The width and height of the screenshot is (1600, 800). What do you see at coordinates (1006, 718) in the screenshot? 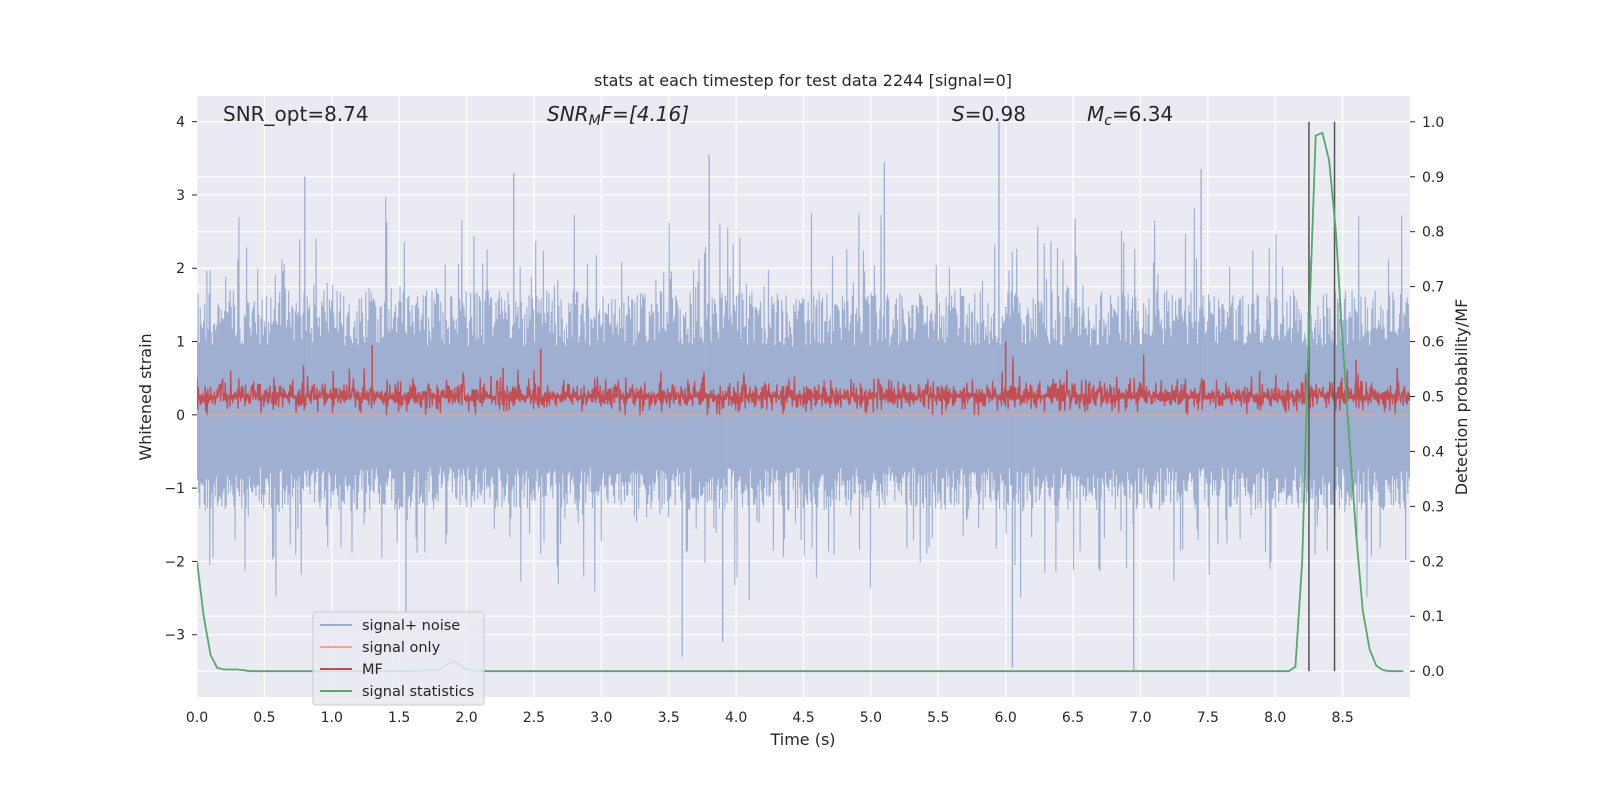
I see `x-tick-label: 6.0` at bounding box center [1006, 718].